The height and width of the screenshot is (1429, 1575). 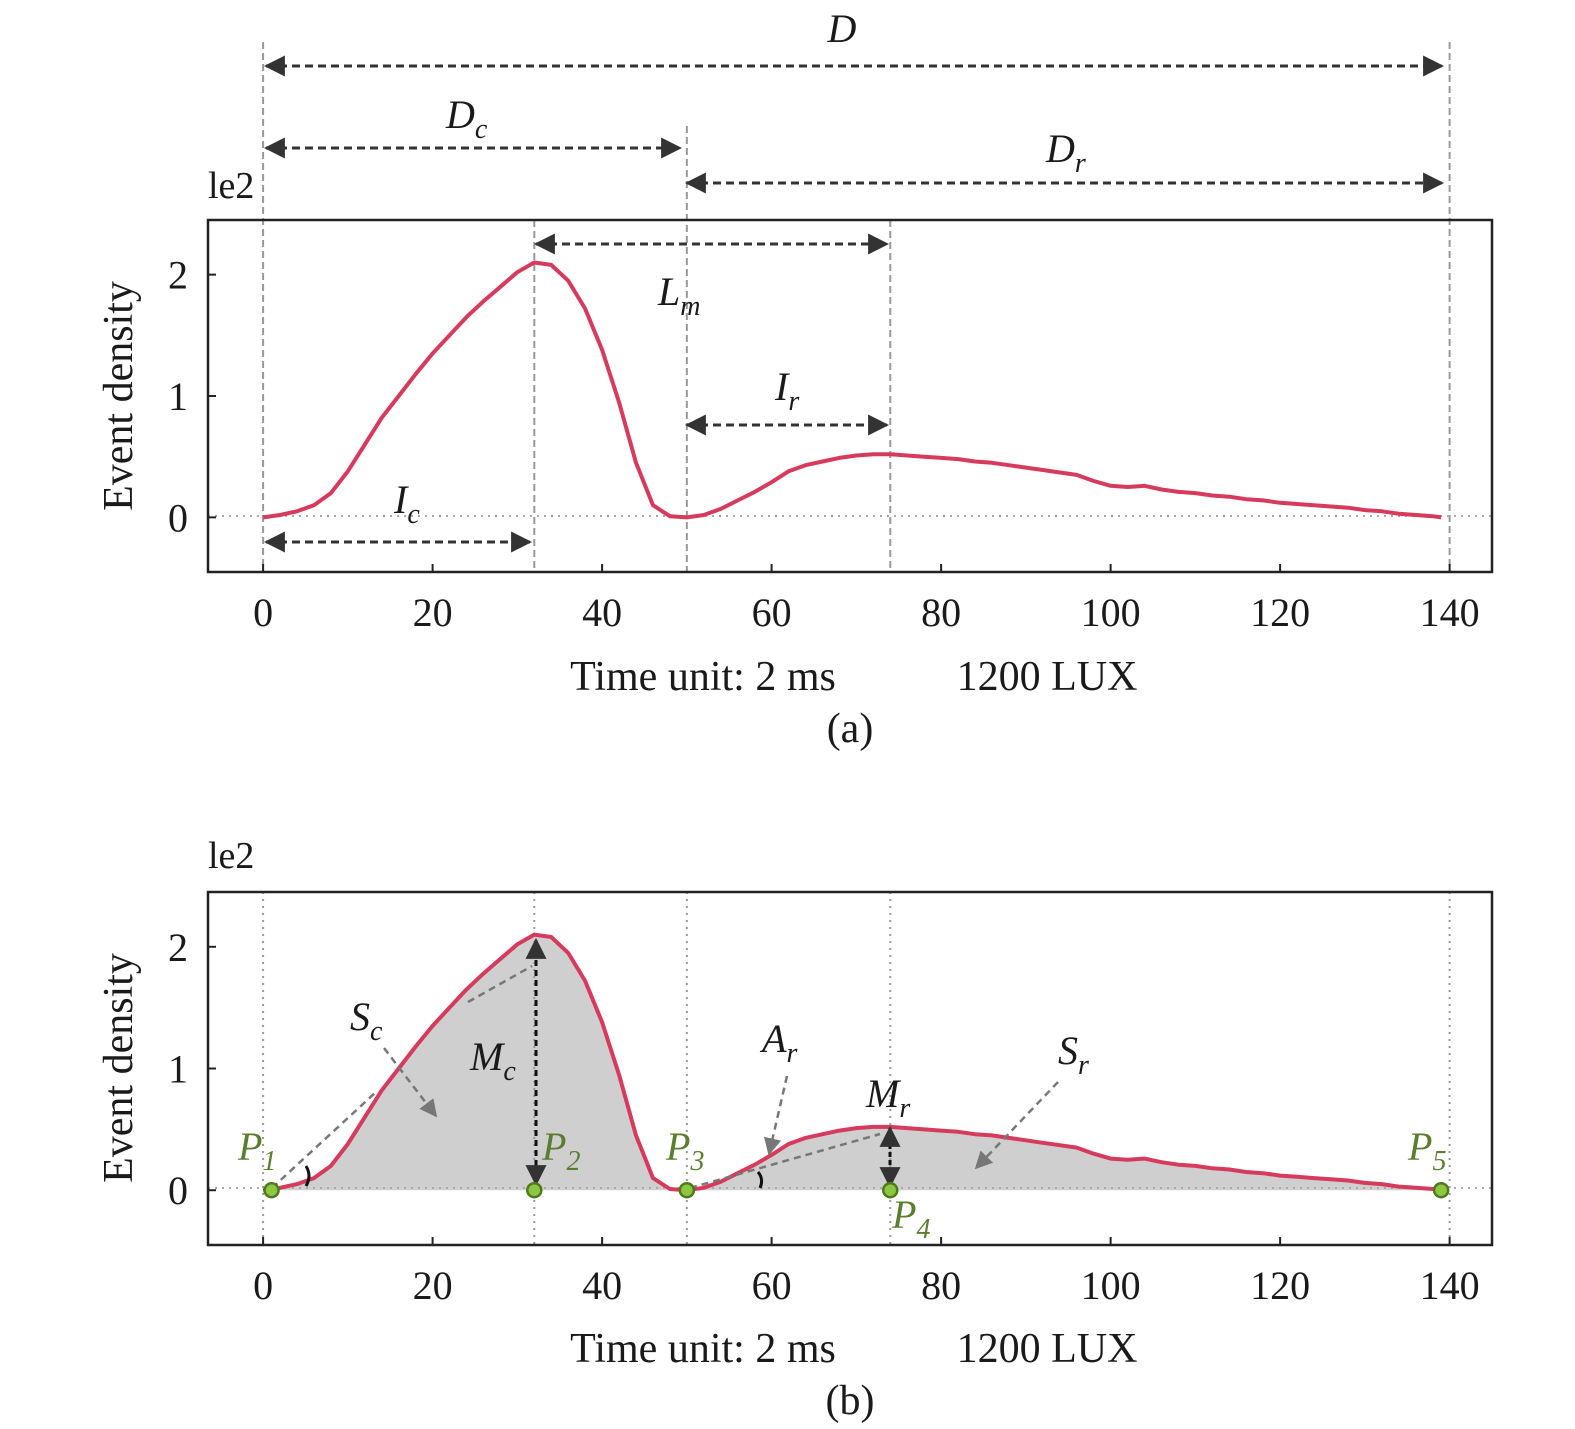 What do you see at coordinates (119, 396) in the screenshot?
I see `a-y-axis-label: Event density` at bounding box center [119, 396].